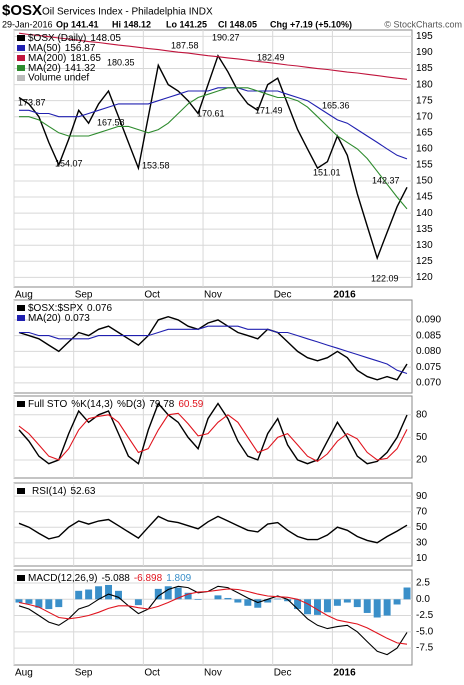  What do you see at coordinates (422, 511) in the screenshot?
I see `y-tick-label: 70` at bounding box center [422, 511].